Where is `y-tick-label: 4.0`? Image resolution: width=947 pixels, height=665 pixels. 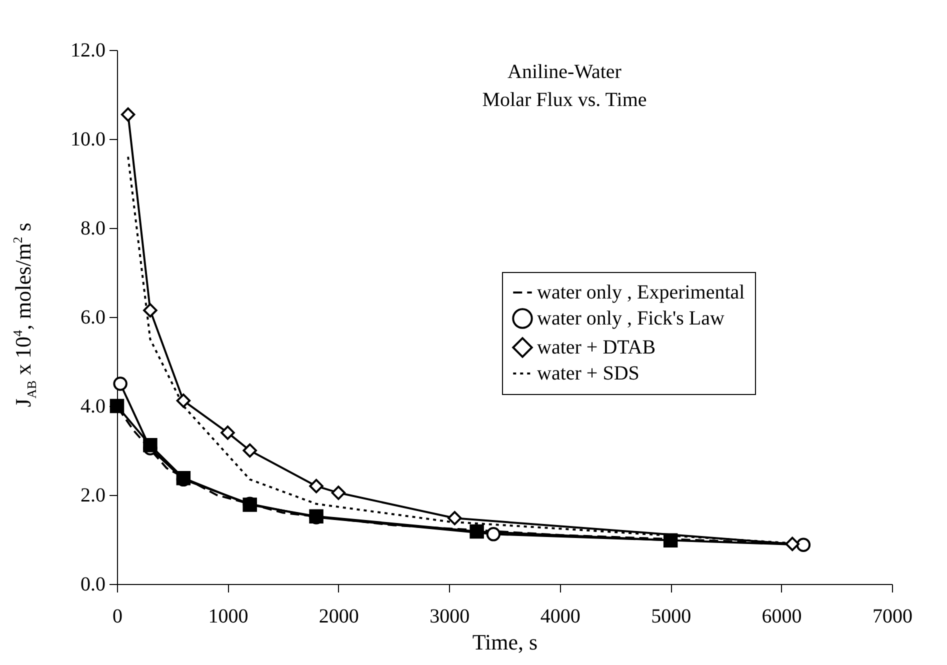 y-tick-label: 4.0 is located at coordinates (93, 407).